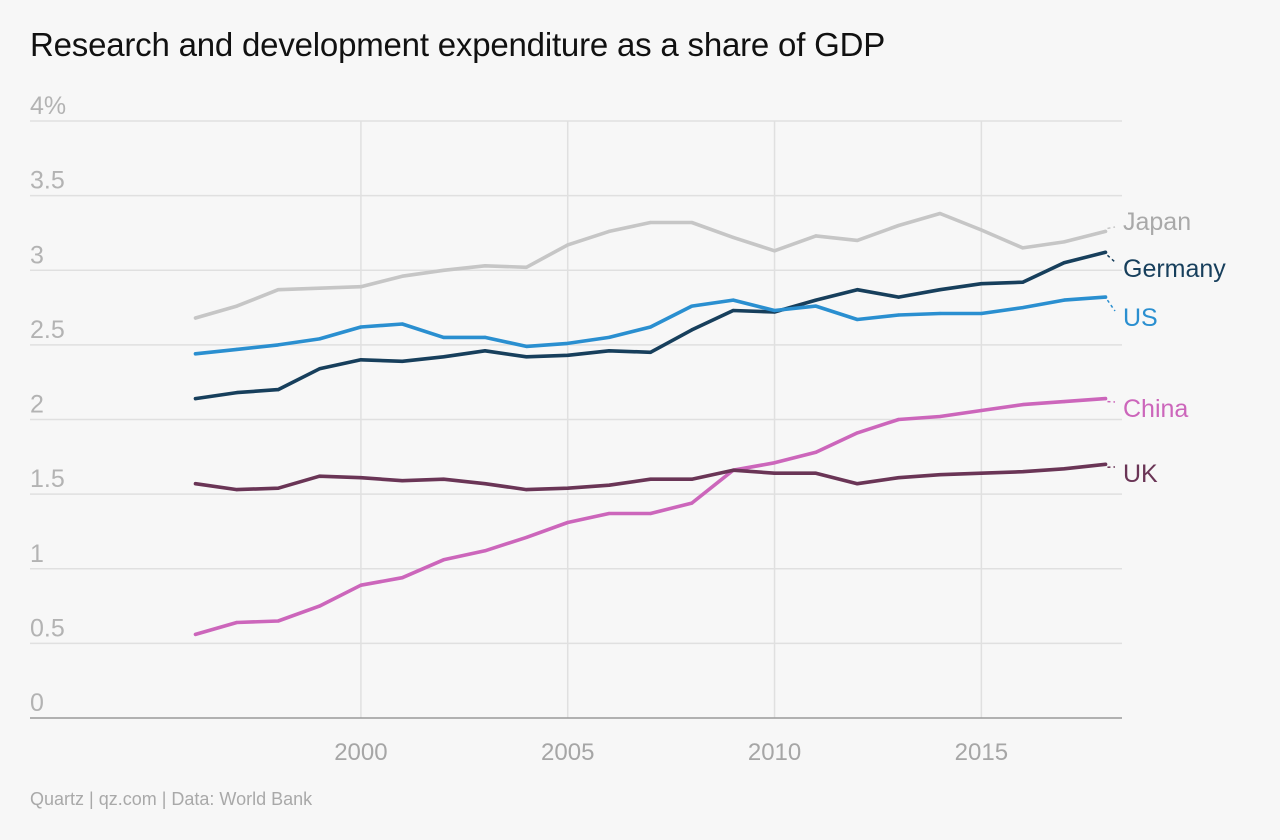 This screenshot has height=840, width=1280. What do you see at coordinates (47, 628) in the screenshot?
I see `y-tick-label: 0.5` at bounding box center [47, 628].